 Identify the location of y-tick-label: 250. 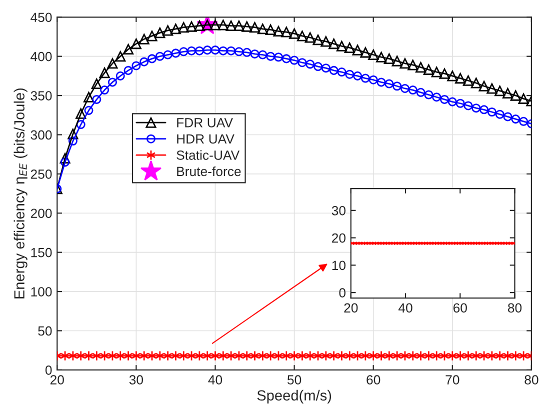
(41, 174).